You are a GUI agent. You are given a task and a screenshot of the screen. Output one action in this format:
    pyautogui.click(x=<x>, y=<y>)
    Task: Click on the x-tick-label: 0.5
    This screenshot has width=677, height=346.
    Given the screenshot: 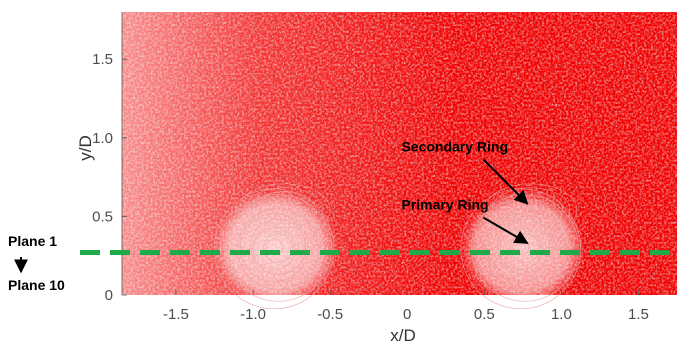 What is the action you would take?
    pyautogui.click(x=484, y=314)
    